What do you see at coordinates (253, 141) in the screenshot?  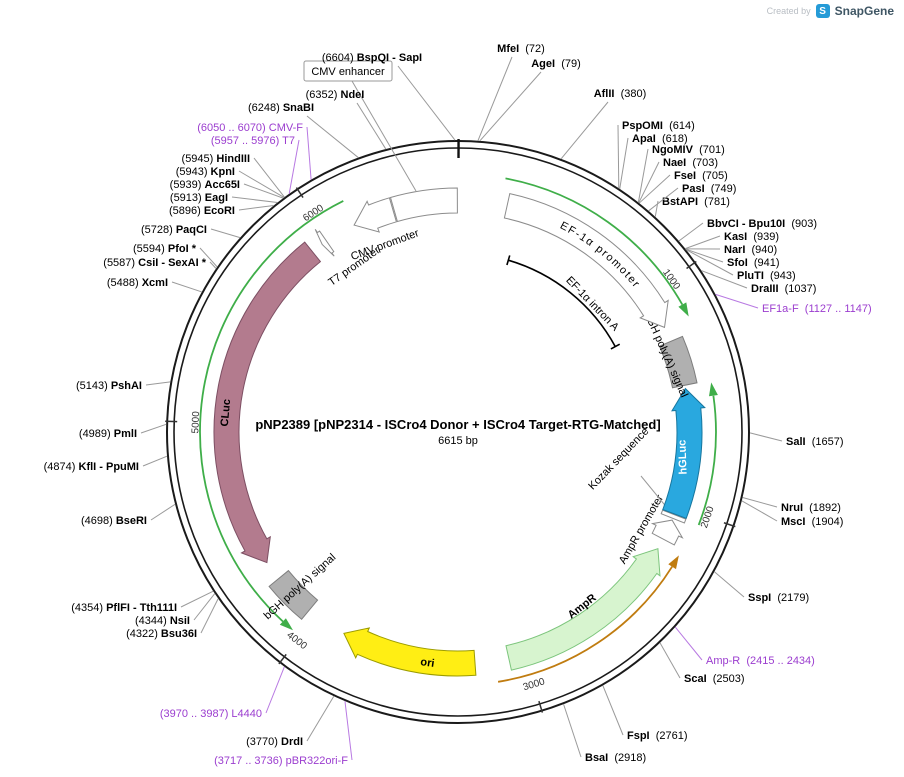 I see `primer-label: (5957 .. 5976) T7` at bounding box center [253, 141].